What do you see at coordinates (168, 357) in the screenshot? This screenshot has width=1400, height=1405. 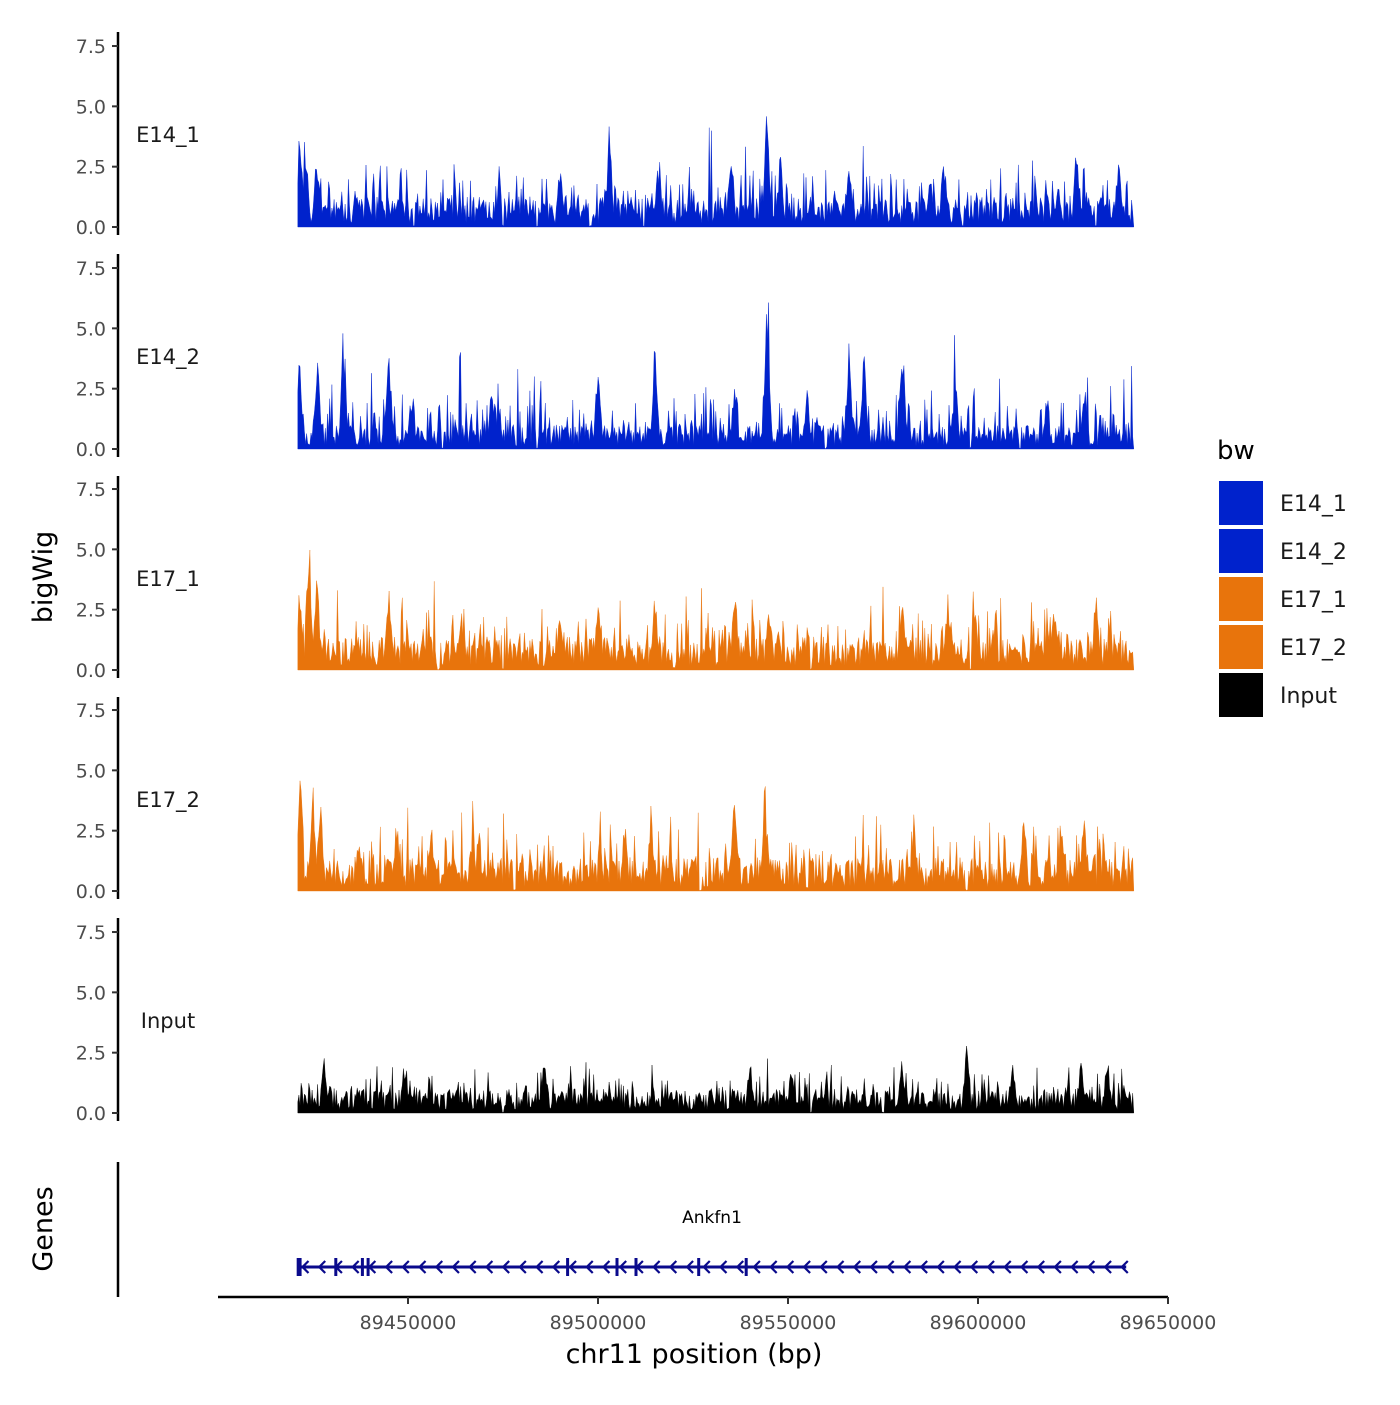 I see `track-label: E14_2` at bounding box center [168, 357].